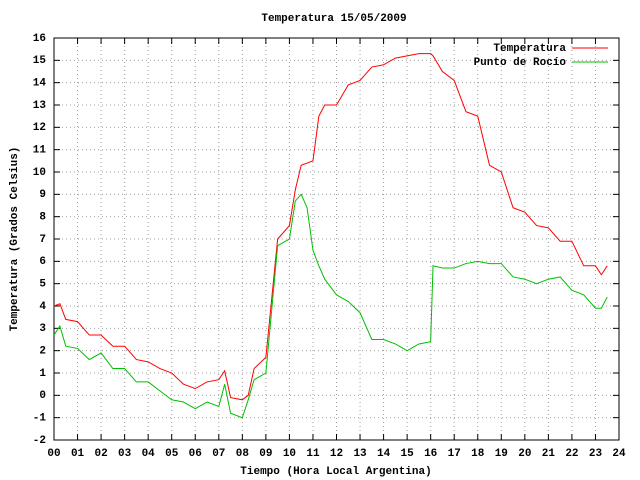  I want to click on x-tick-label: 06, so click(195, 454).